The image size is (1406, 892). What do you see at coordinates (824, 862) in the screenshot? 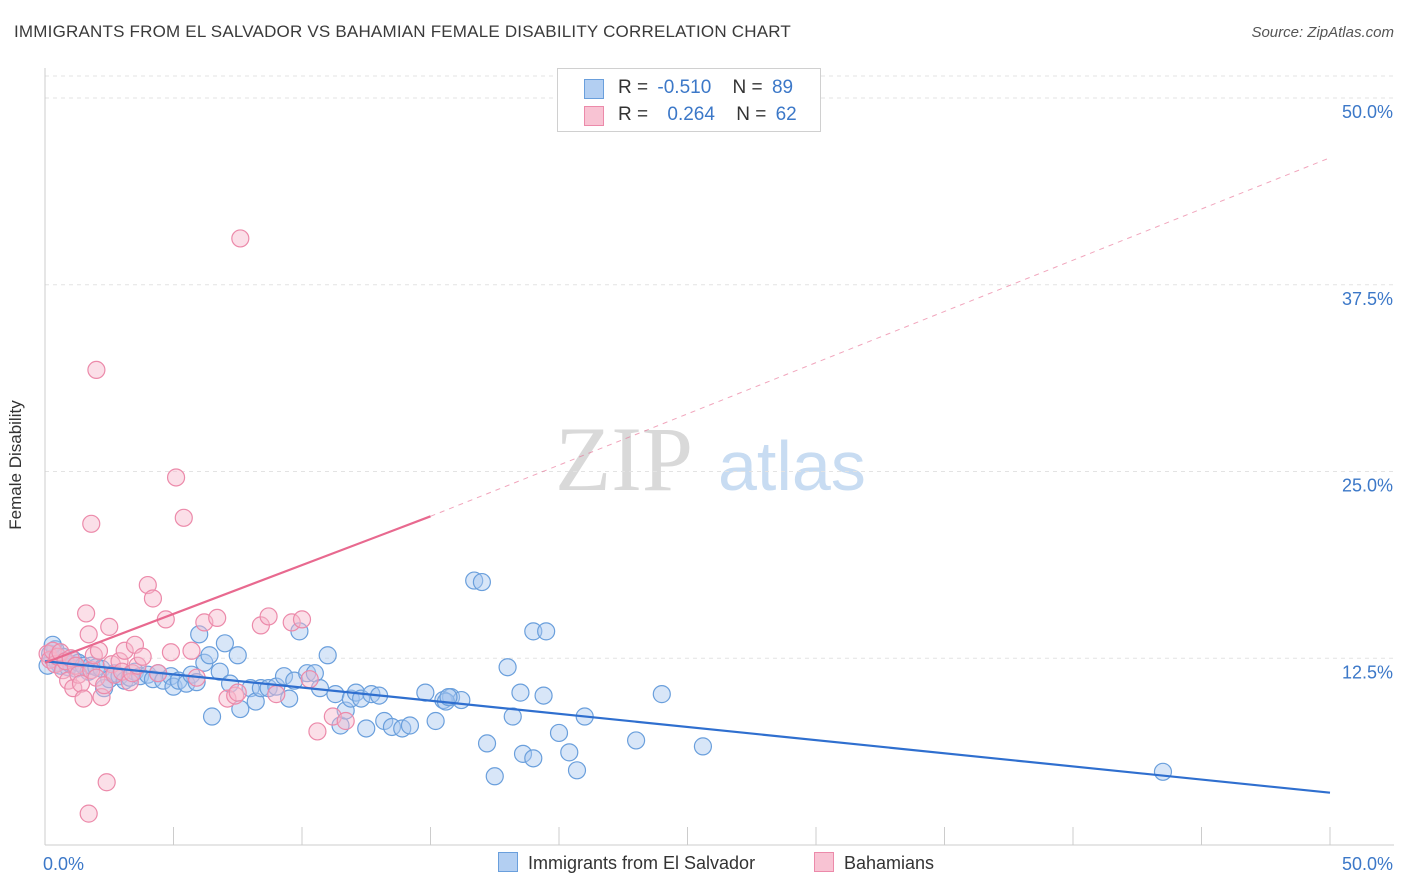
I see `bottom-legend-swatch-pink` at bounding box center [824, 862].